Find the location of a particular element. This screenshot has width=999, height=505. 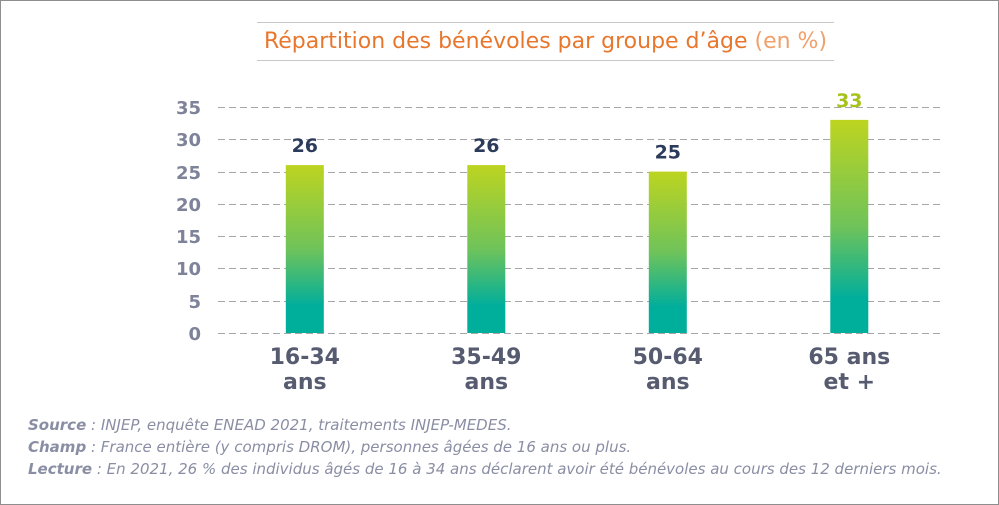

y-tick-label: 30 is located at coordinates (188, 140).